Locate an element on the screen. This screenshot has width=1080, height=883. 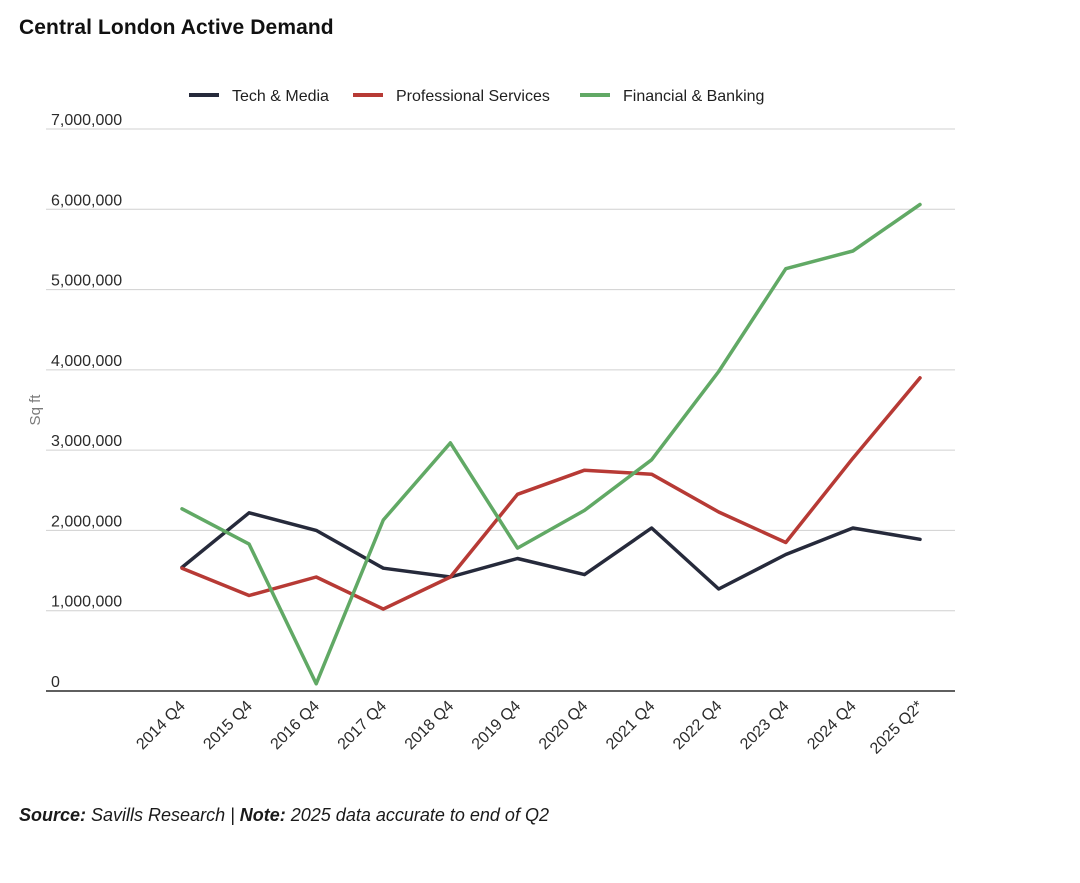
y-tick-label: 0 is located at coordinates (55, 682).